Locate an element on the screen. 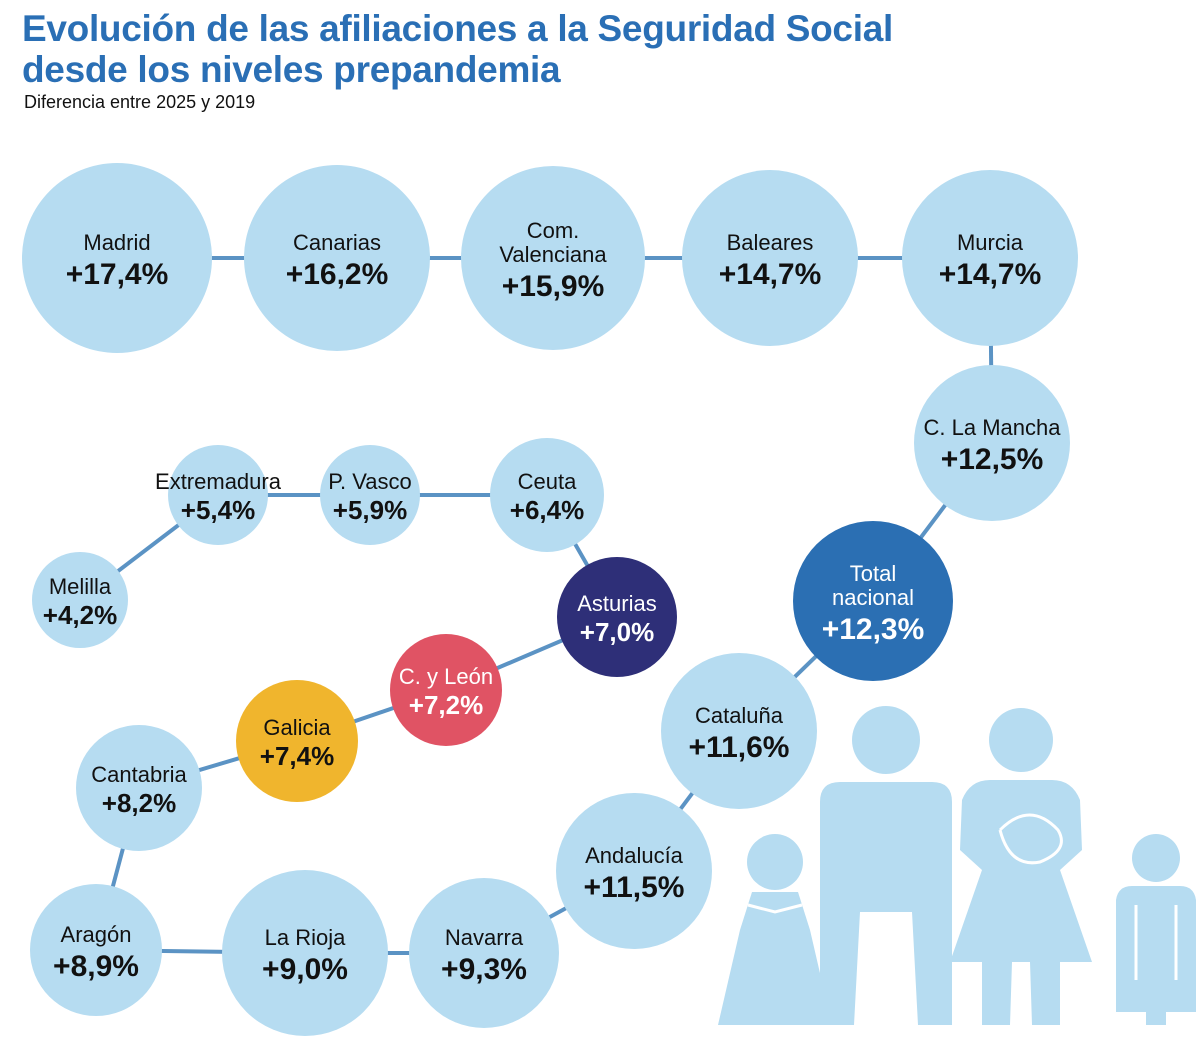 The width and height of the screenshot is (1200, 1043). bubble-galicia: Galicia+7,4% is located at coordinates (297, 741).